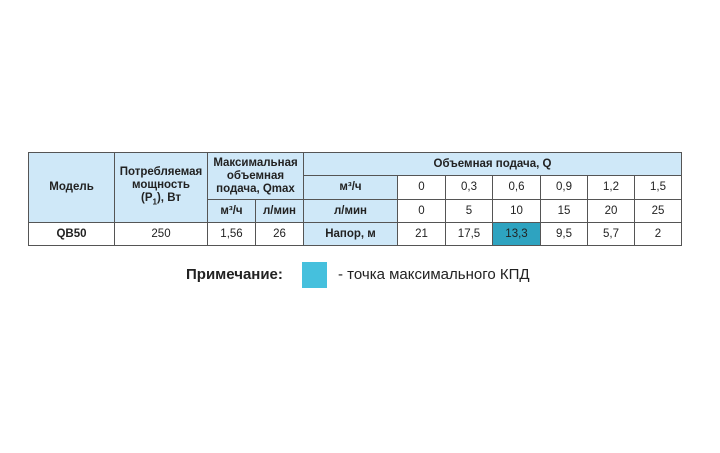 The width and height of the screenshot is (720, 453). I want to click on cell: 0,6, so click(516, 187).